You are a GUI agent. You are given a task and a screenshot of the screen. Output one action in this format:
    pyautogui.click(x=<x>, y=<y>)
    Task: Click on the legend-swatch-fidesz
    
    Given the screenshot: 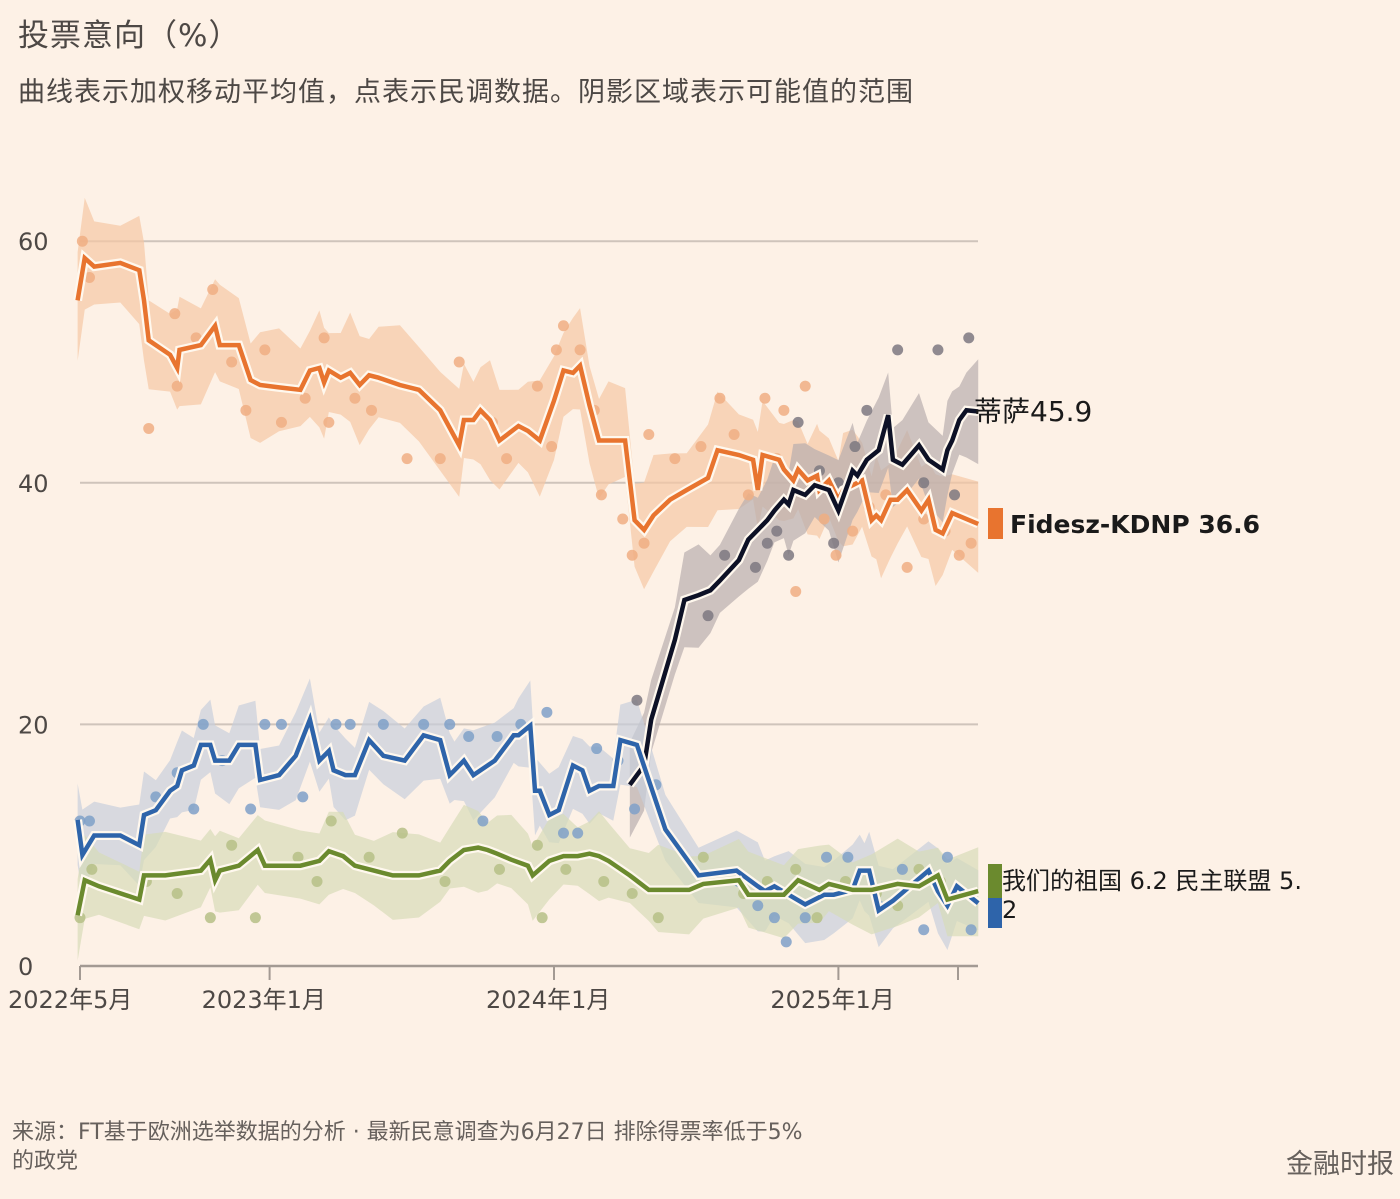 What is the action you would take?
    pyautogui.click(x=995, y=523)
    